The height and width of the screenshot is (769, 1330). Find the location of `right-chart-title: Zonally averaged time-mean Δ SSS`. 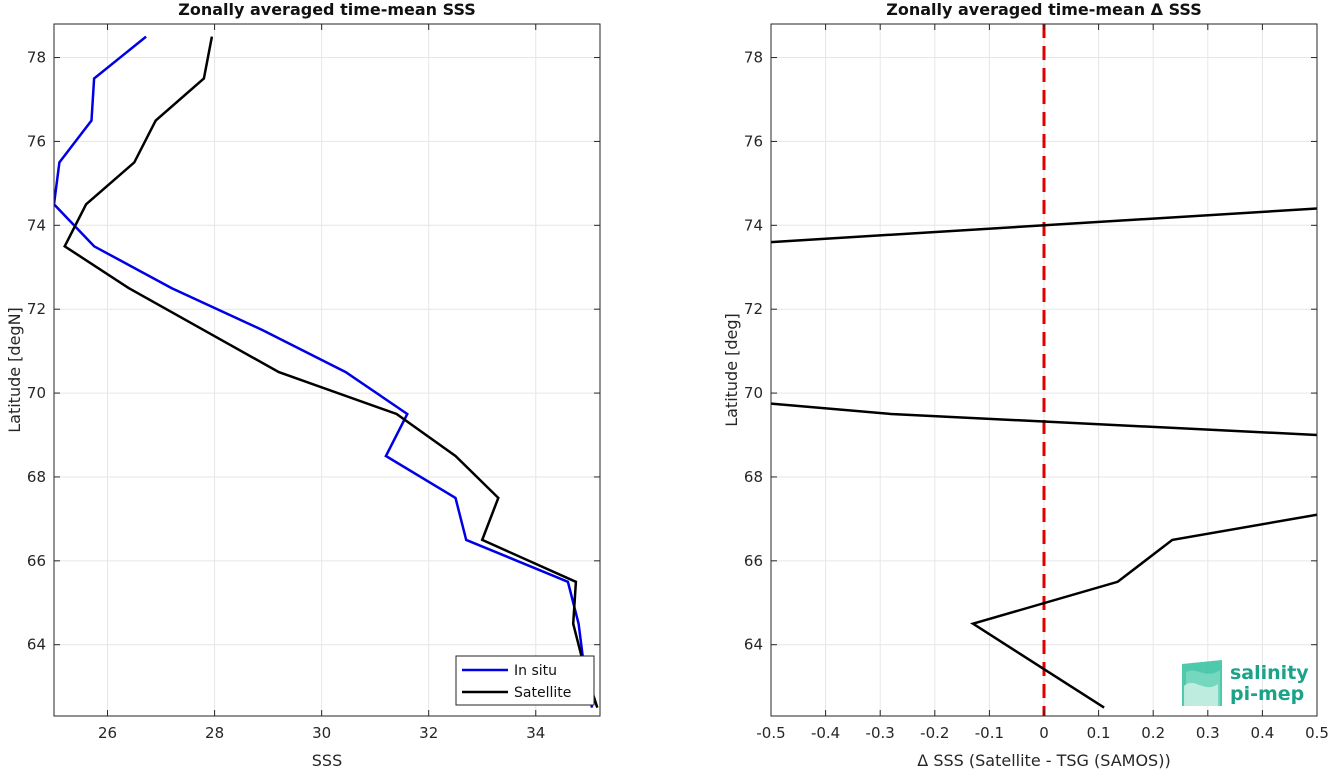

right-chart-title: Zonally averaged time-mean Δ SSS is located at coordinates (1044, 9).